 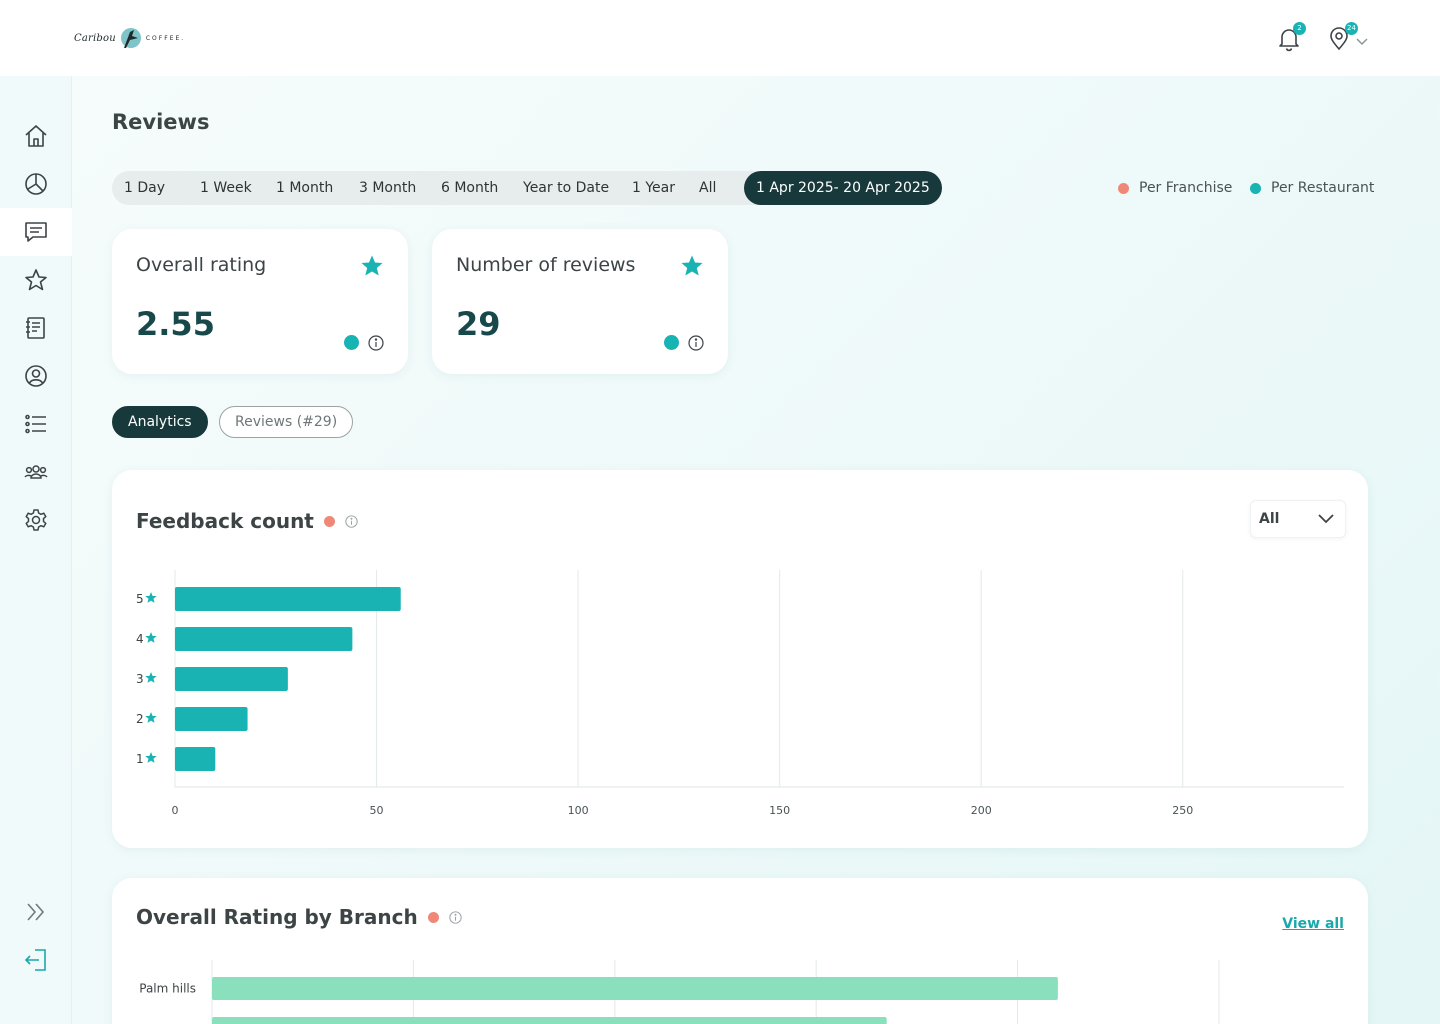 What do you see at coordinates (720, 38) in the screenshot?
I see `top-bar: Caribou COFFEE. 2 24` at bounding box center [720, 38].